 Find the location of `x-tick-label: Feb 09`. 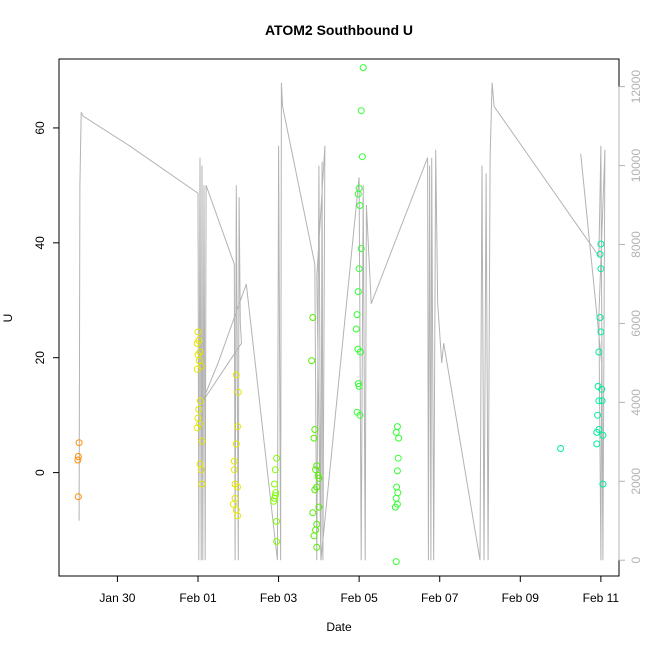

x-tick-label: Feb 09 is located at coordinates (521, 598).